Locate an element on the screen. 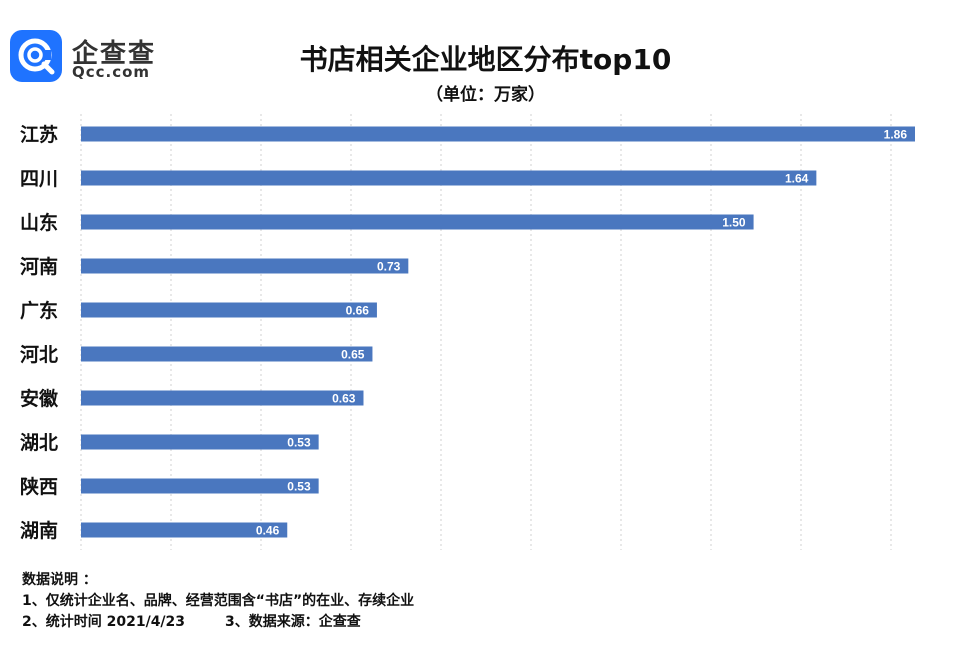  category-label: 江苏 is located at coordinates (39, 134).